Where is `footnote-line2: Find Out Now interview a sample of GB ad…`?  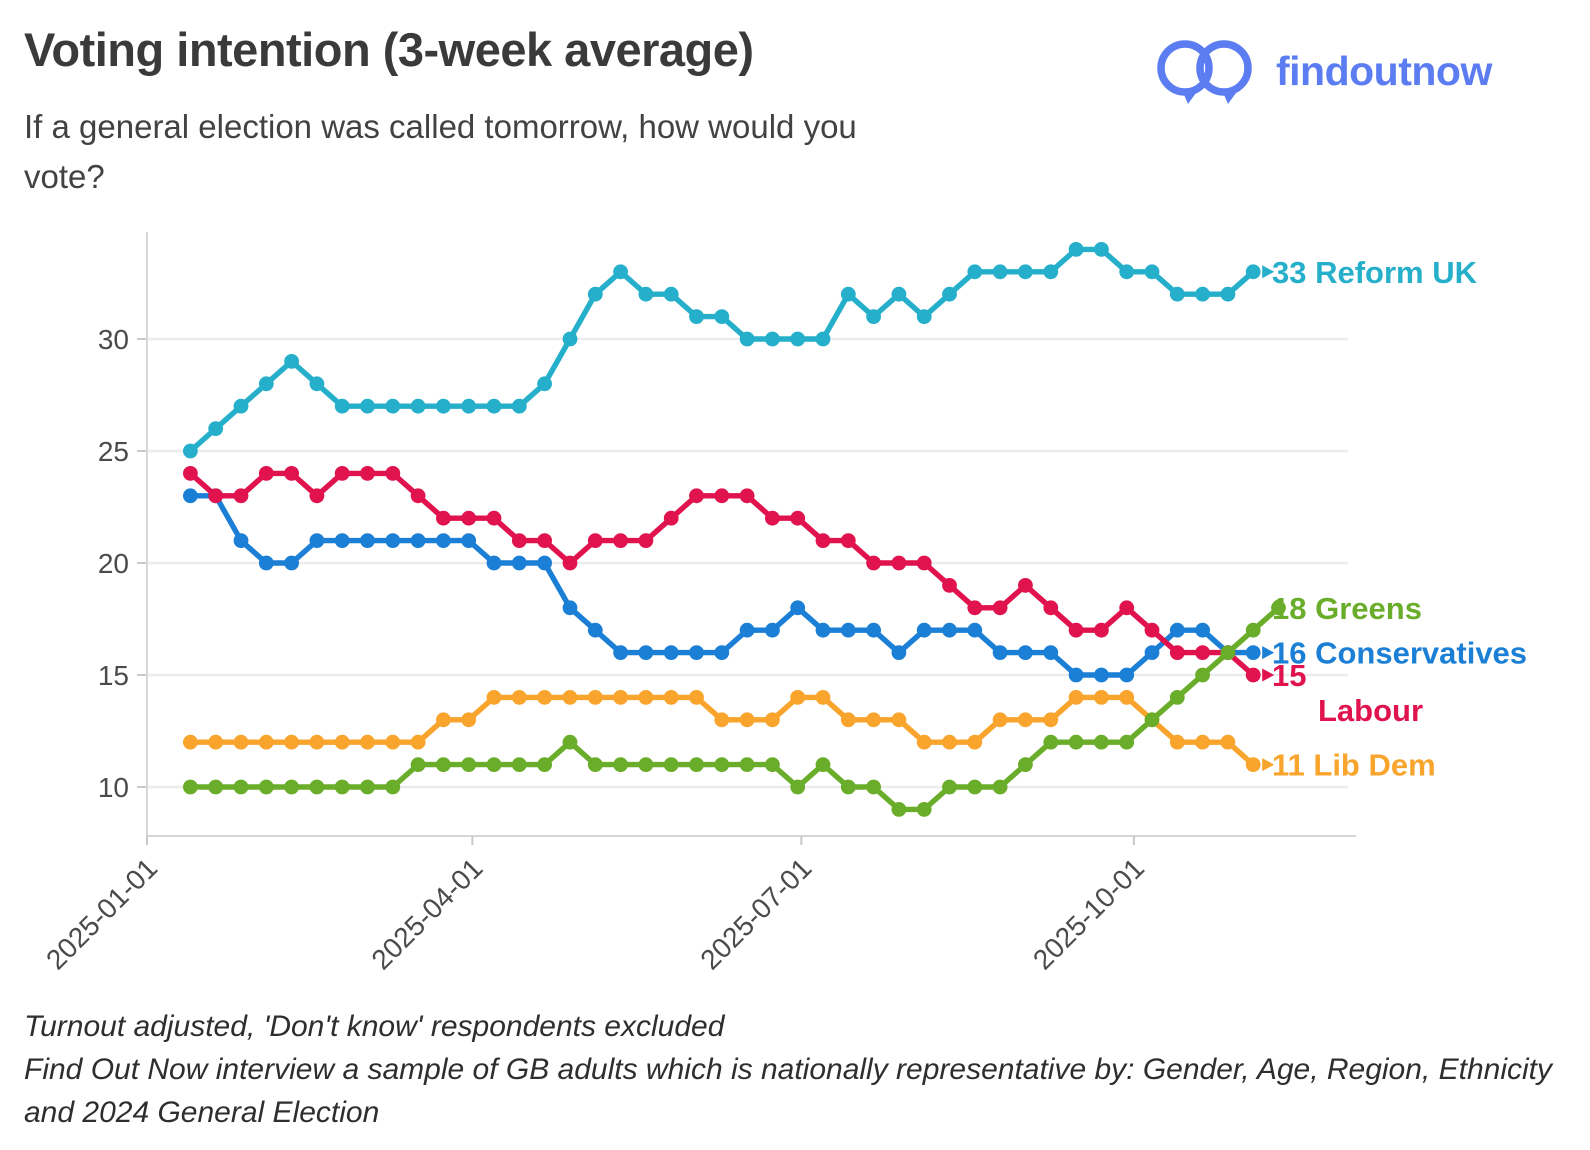
footnote-line2: Find Out Now interview a sample of GB ad… is located at coordinates (788, 1069).